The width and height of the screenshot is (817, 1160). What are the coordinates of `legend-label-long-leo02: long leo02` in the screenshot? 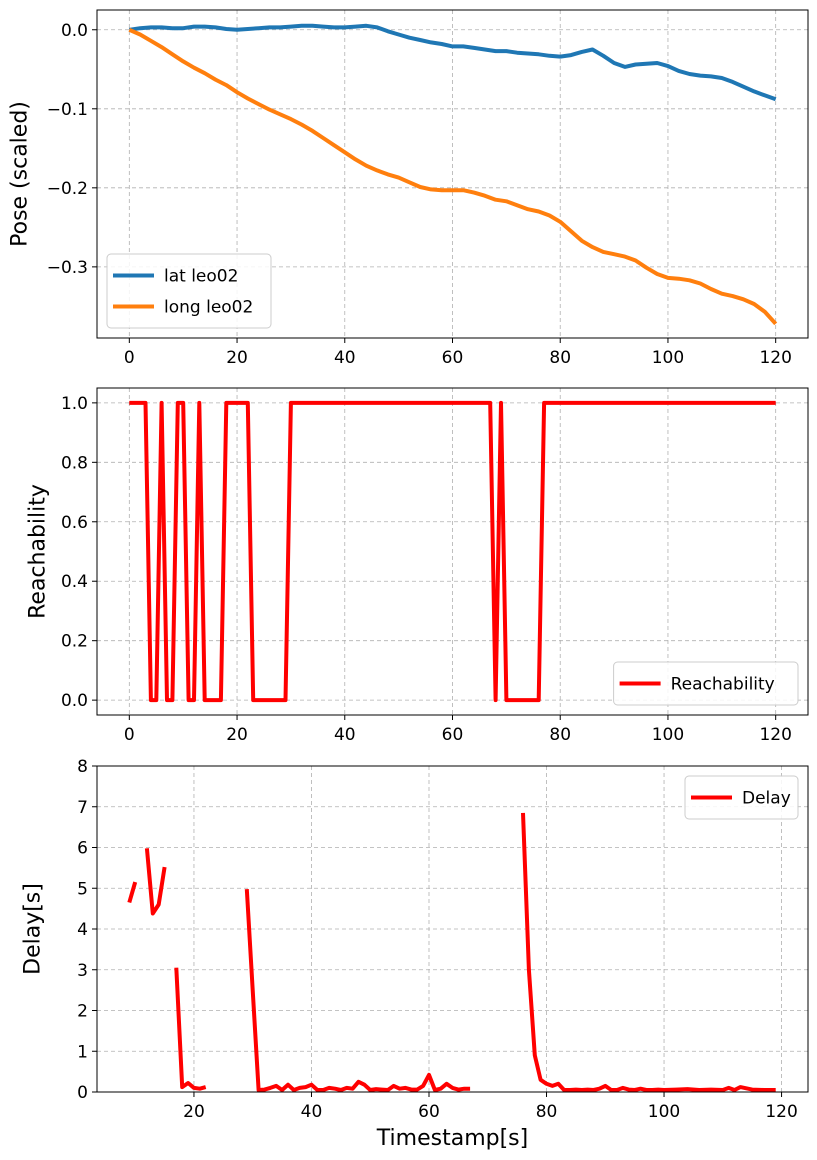 It's located at (208, 308).